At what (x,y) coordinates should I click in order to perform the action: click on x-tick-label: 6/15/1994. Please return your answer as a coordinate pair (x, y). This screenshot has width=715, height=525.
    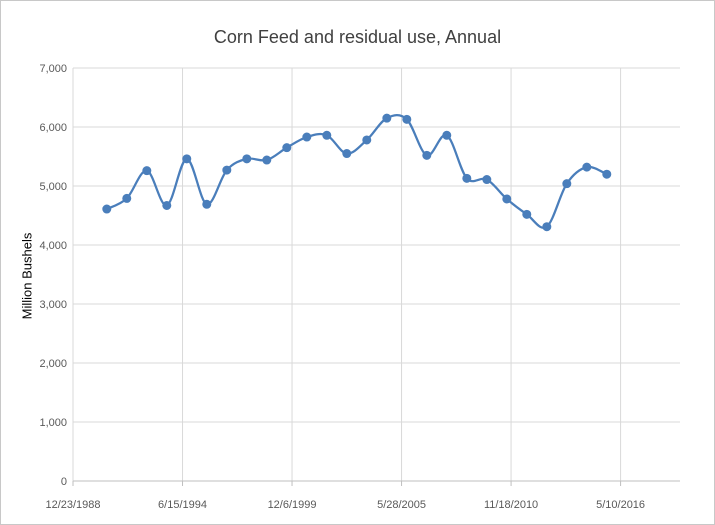
    Looking at the image, I should click on (182, 505).